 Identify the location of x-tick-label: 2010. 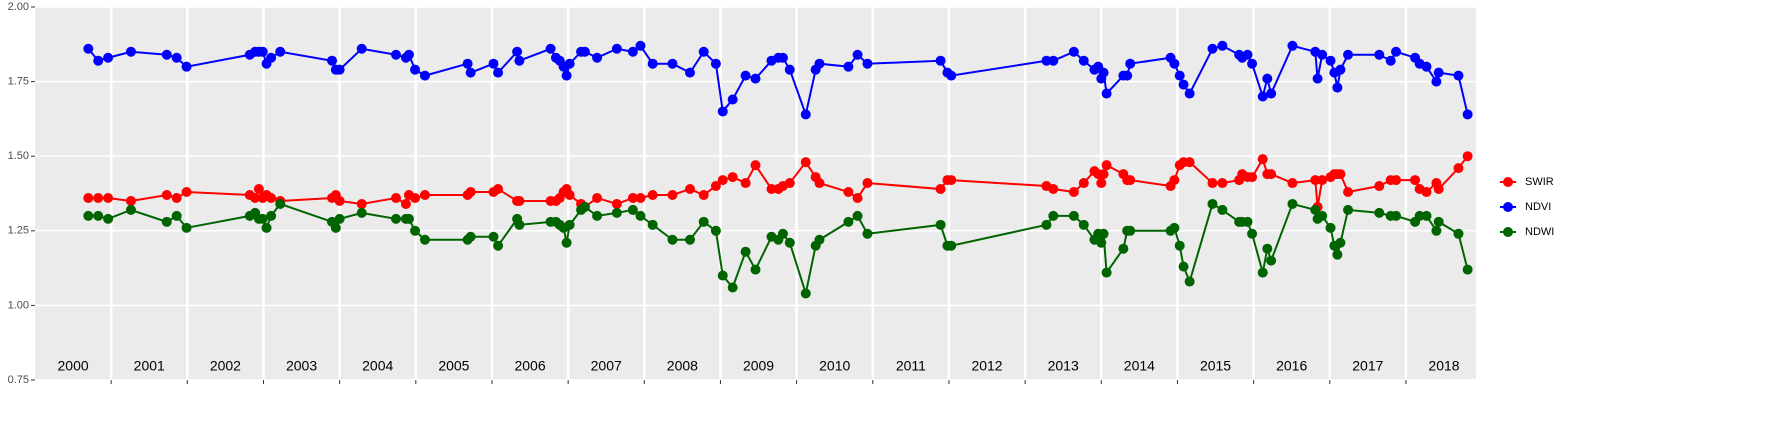
(834, 366).